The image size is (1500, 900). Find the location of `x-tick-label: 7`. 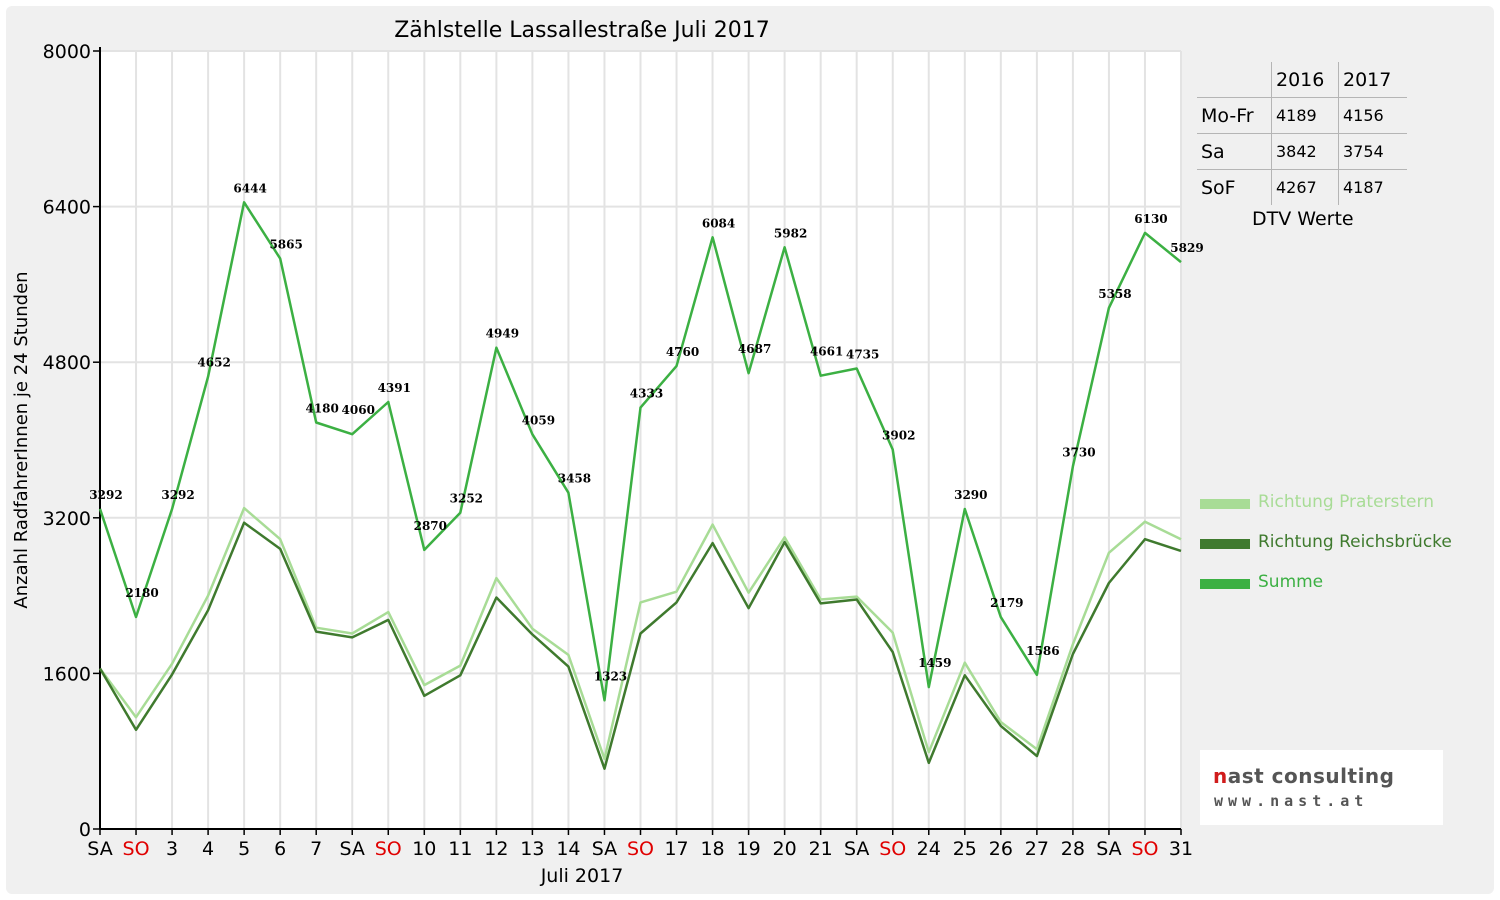

x-tick-label: 7 is located at coordinates (316, 849).